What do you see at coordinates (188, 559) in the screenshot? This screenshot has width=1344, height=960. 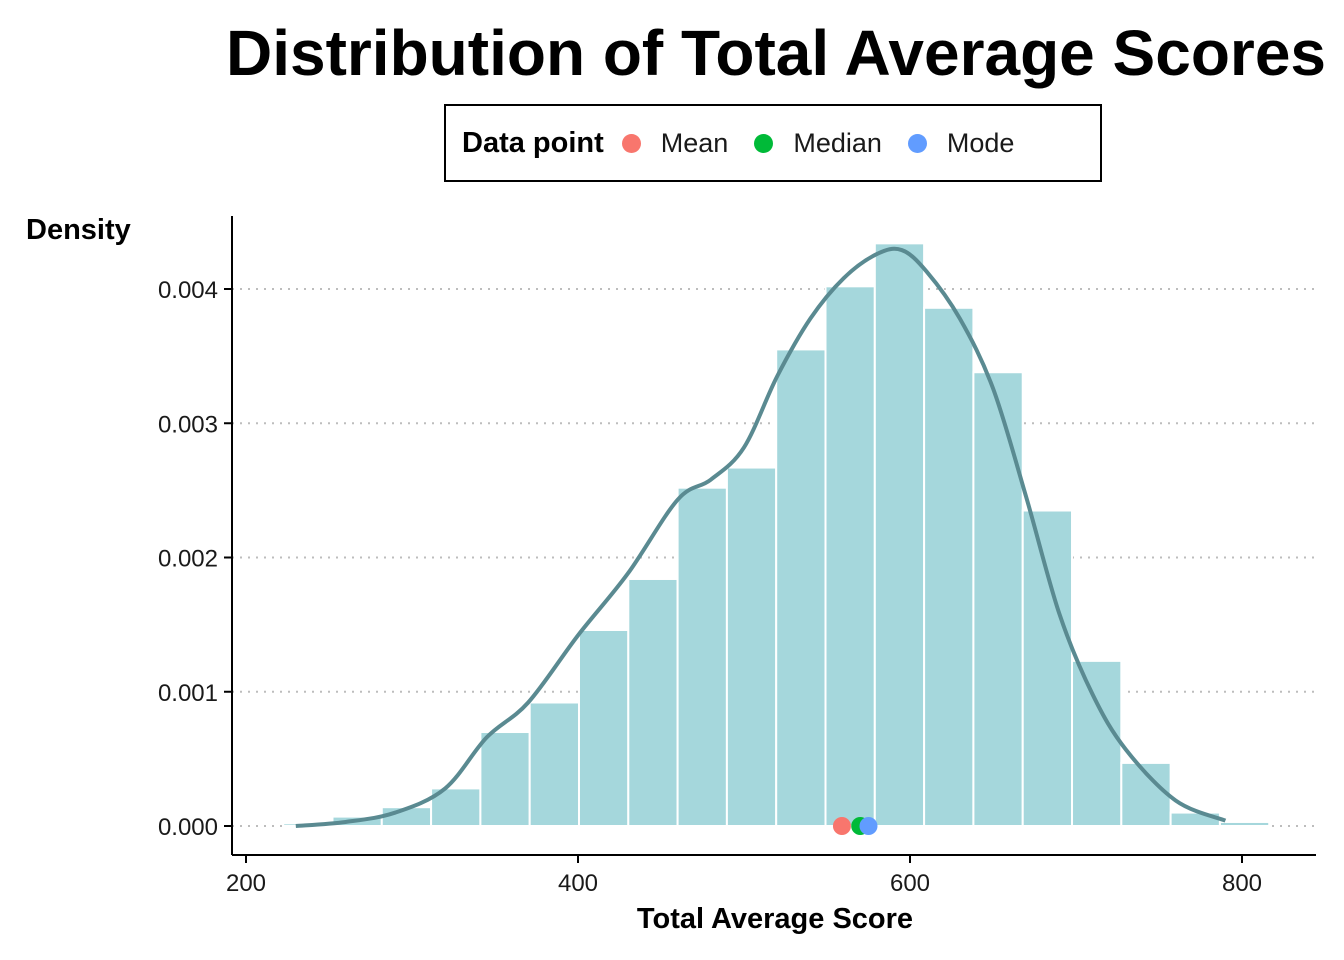 I see `y-tick-label-2: 0.002` at bounding box center [188, 559].